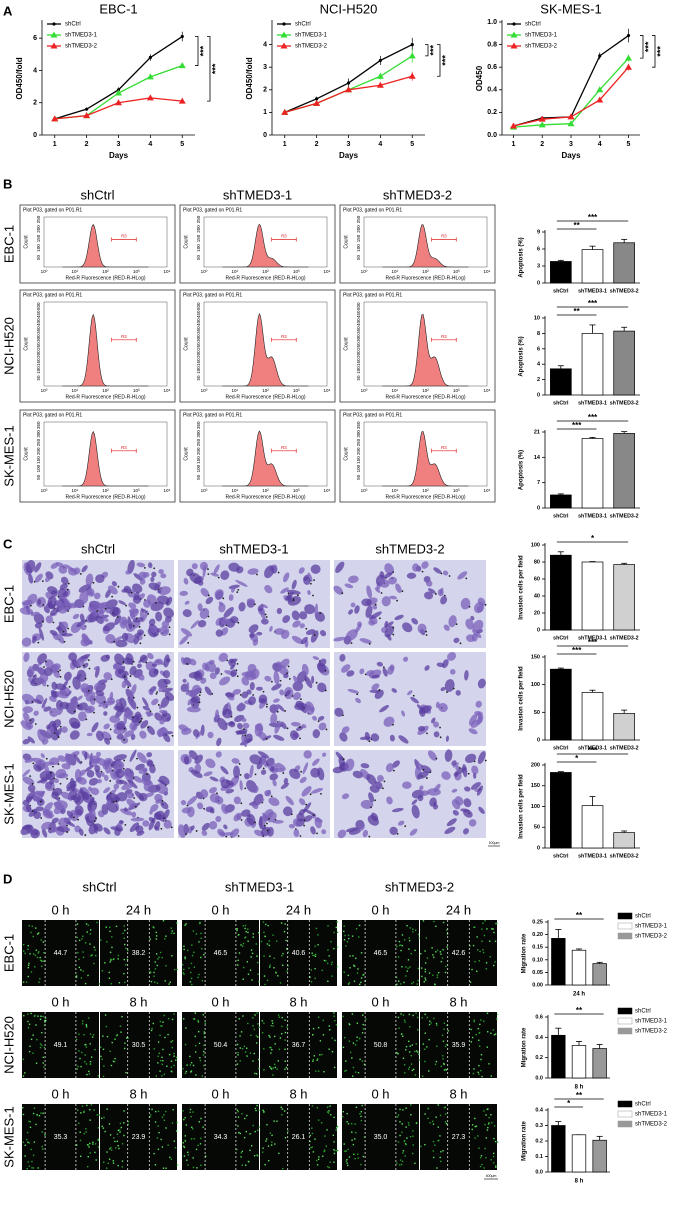  What do you see at coordinates (592, 716) in the screenshot?
I see `bar` at bounding box center [592, 716].